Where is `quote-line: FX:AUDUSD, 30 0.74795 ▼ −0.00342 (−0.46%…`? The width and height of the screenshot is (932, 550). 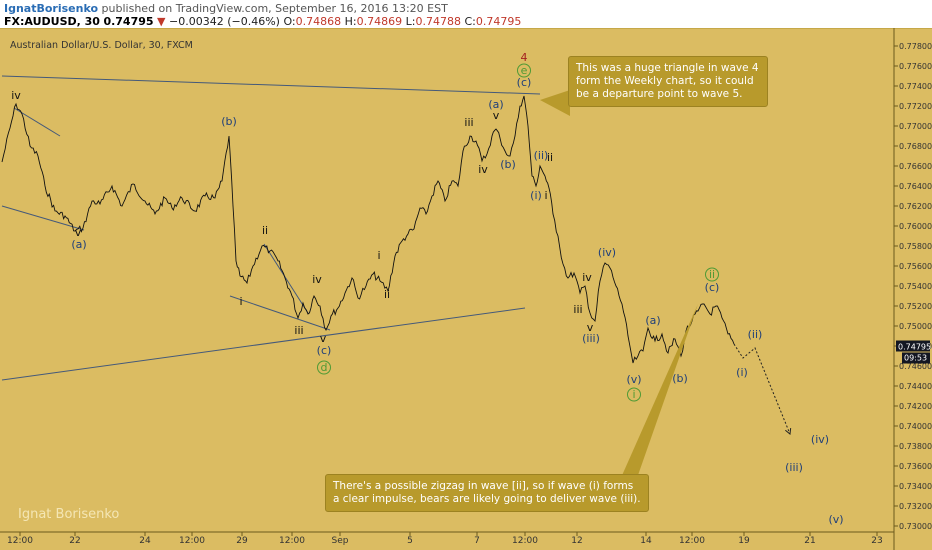 quote-line: FX:AUDUSD, 30 0.74795 ▼ −0.00342 (−0.46%… is located at coordinates (262, 21).